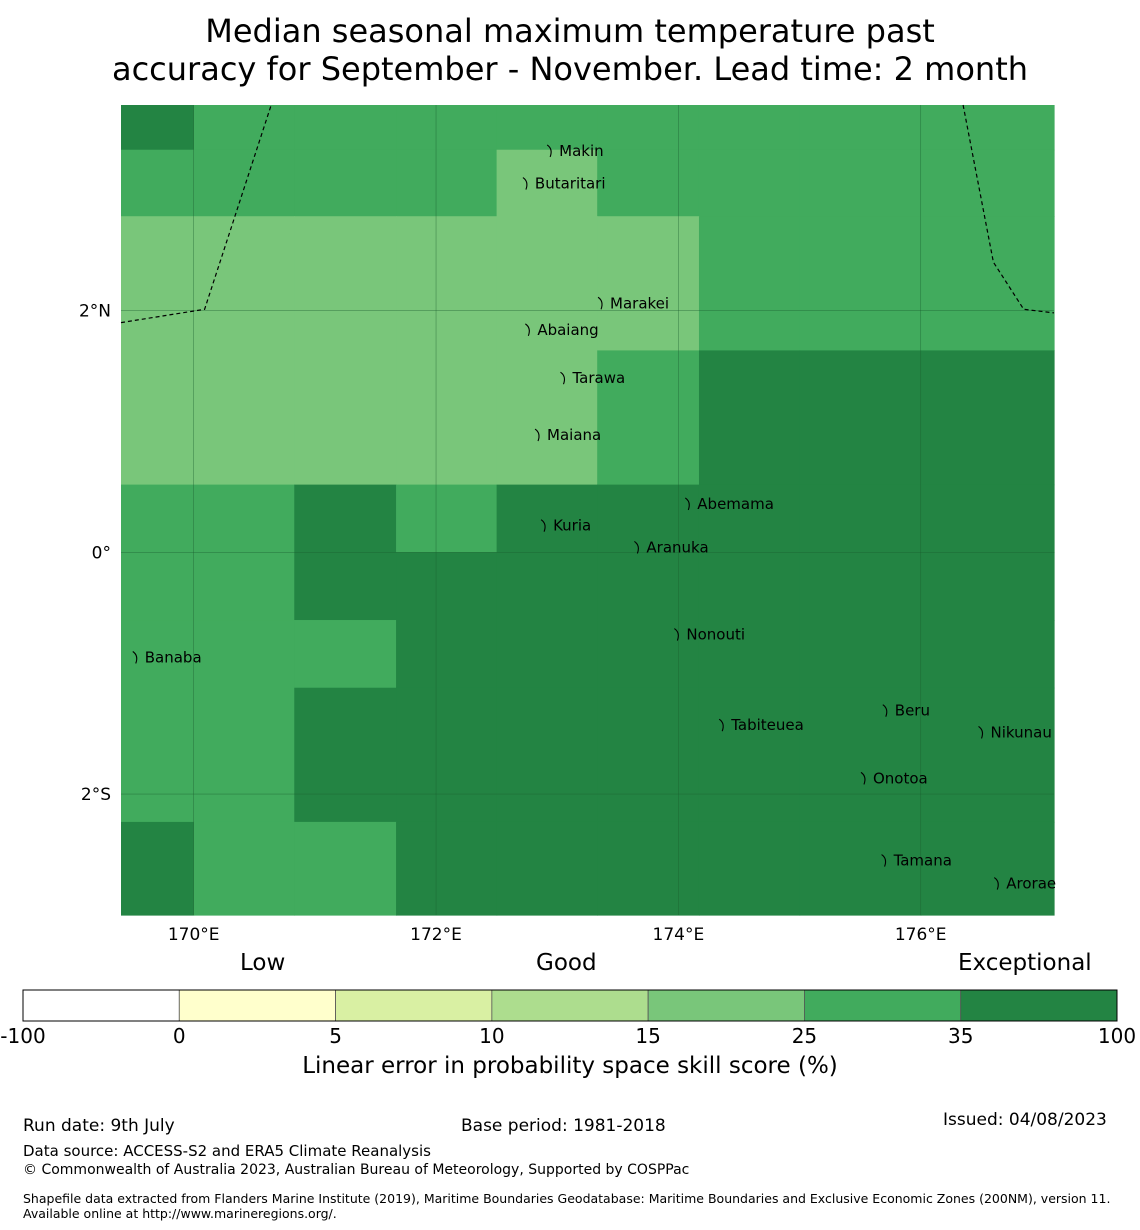 This screenshot has height=1230, width=1140. What do you see at coordinates (921, 935) in the screenshot?
I see `lon-tick-label: 176°E` at bounding box center [921, 935].